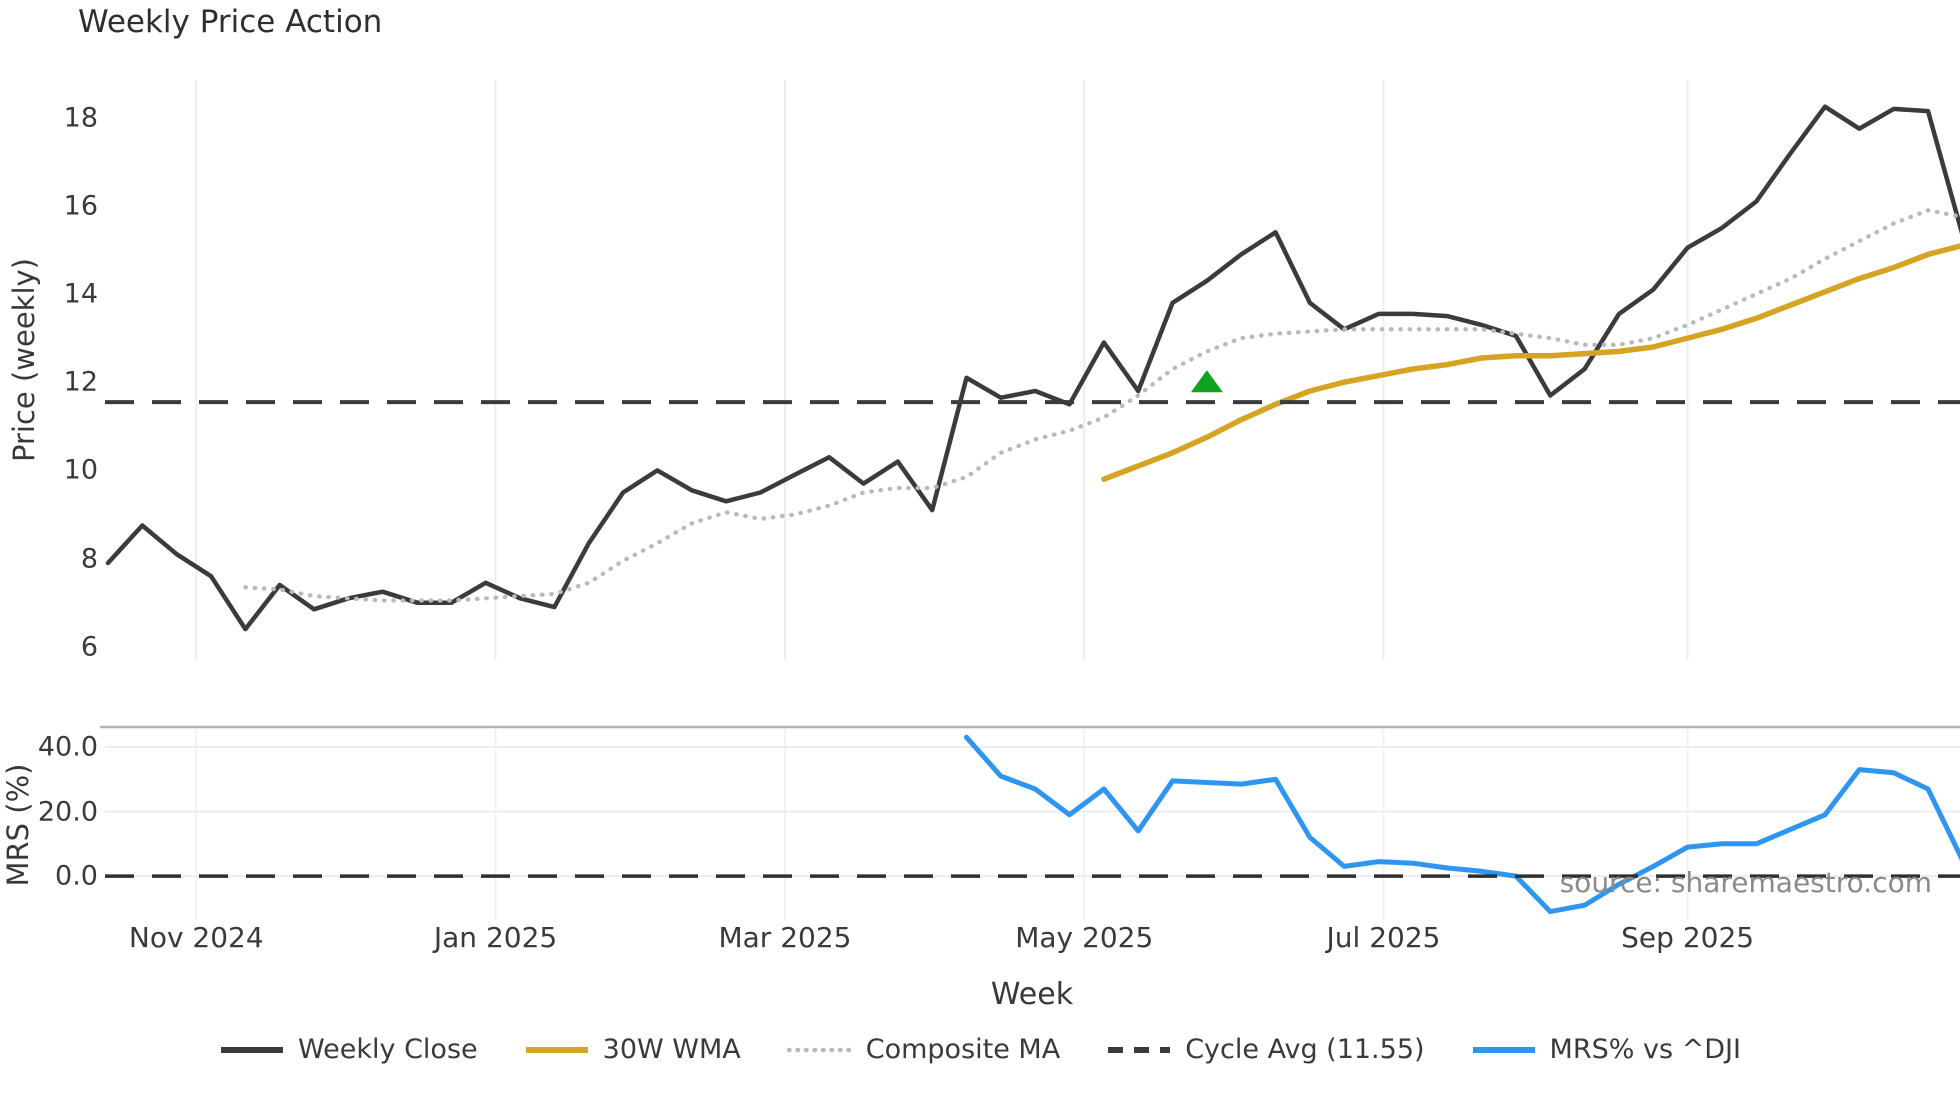 This screenshot has height=1102, width=1960. Describe the element at coordinates (1032, 994) in the screenshot. I see `x-axis-label: Week` at that location.